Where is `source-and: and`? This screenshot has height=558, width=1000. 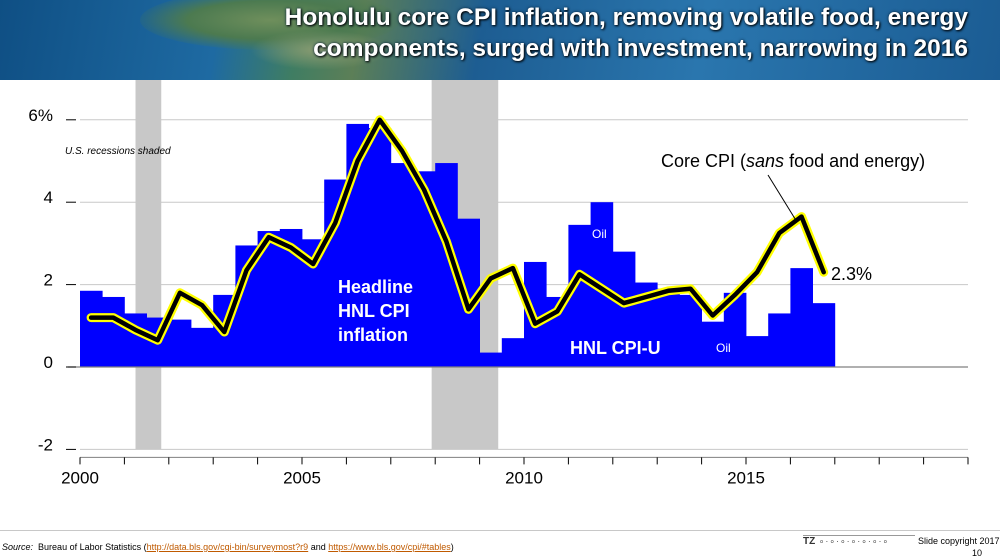
source-and: and is located at coordinates (318, 547).